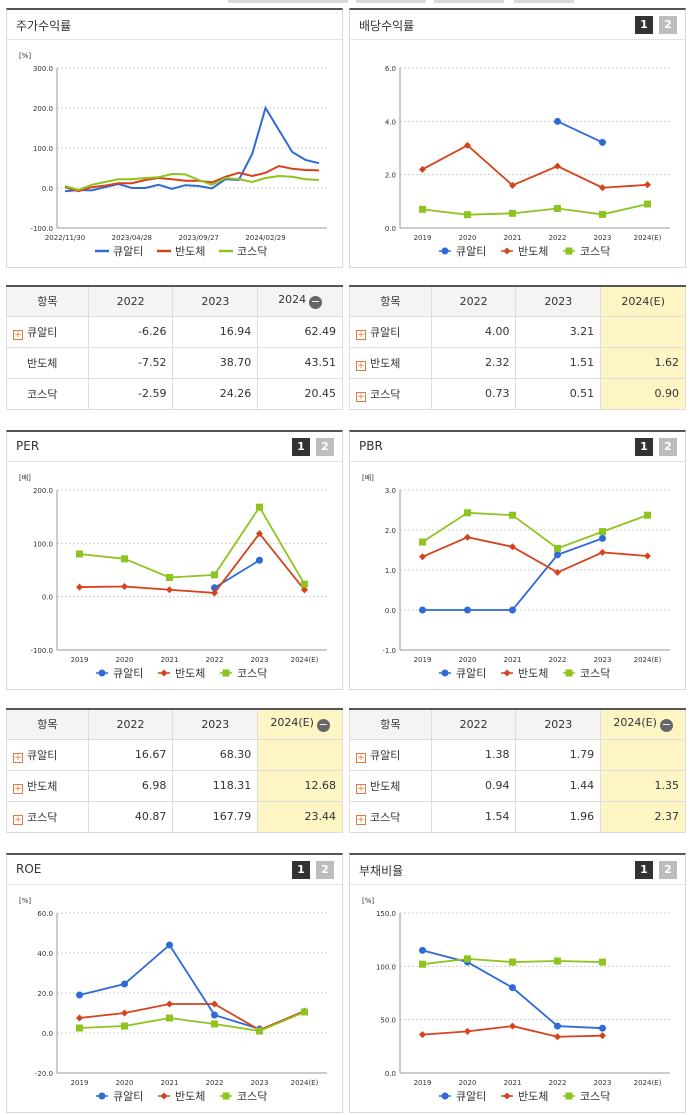 The height and width of the screenshot is (1115, 691). What do you see at coordinates (44, 26) in the screenshot?
I see `panel-title: 주가수익률` at bounding box center [44, 26].